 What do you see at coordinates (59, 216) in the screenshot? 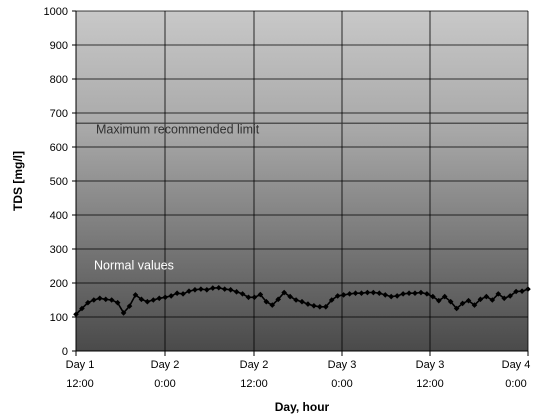
I see `y-tick-label: 400` at bounding box center [59, 216].